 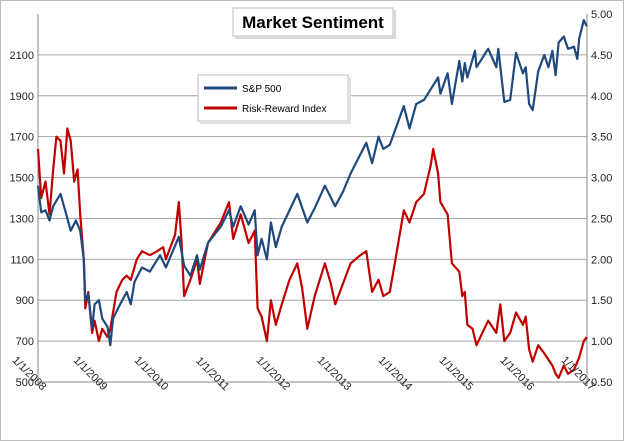 What do you see at coordinates (601, 15) in the screenshot?
I see `y-right-tick-label: 5.00` at bounding box center [601, 15].